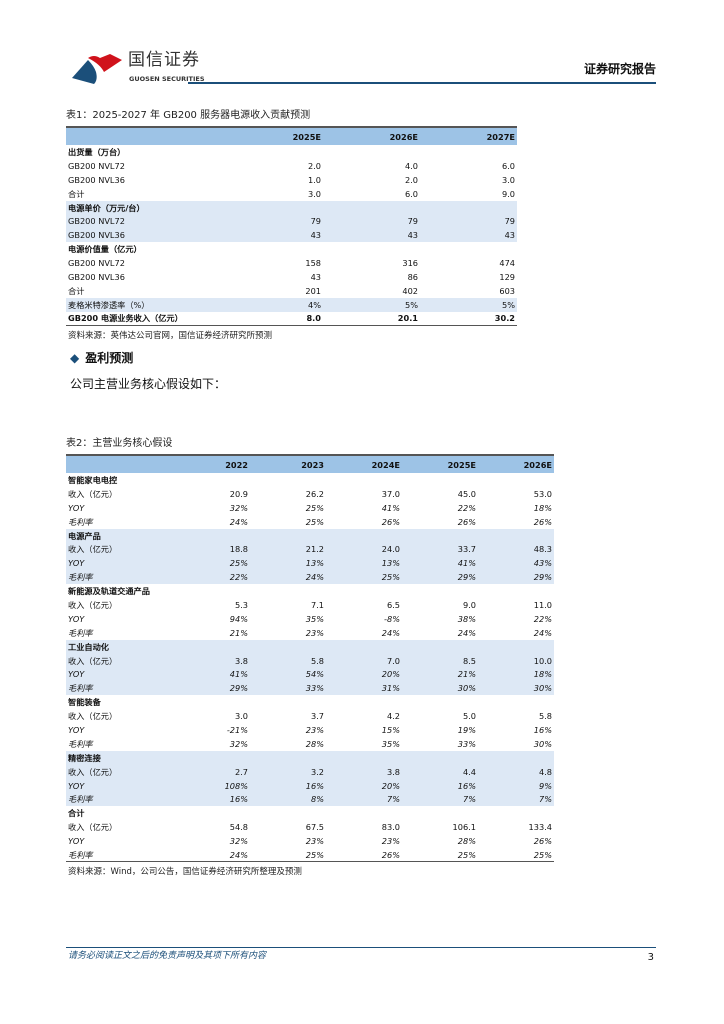 The image size is (724, 1024). I want to click on table-row: 收入（亿元） 20.9 26.2 37.0 45.0 53.0, so click(310, 494).